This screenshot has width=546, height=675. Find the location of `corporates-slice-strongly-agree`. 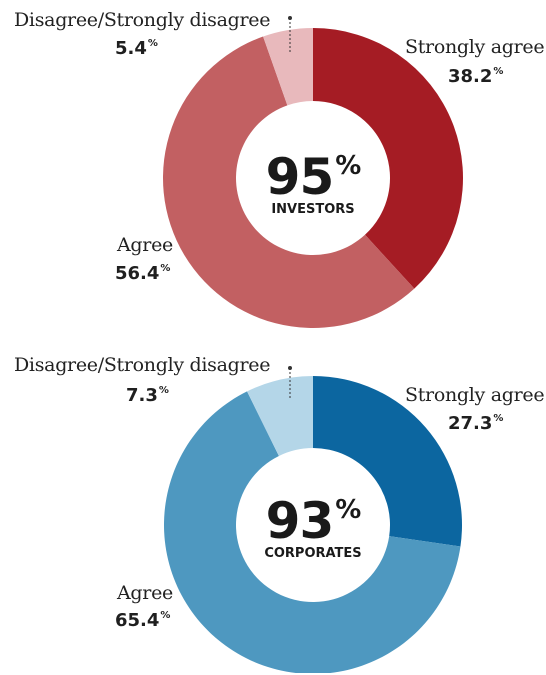

corporates-slice-strongly-agree is located at coordinates (387, 461).